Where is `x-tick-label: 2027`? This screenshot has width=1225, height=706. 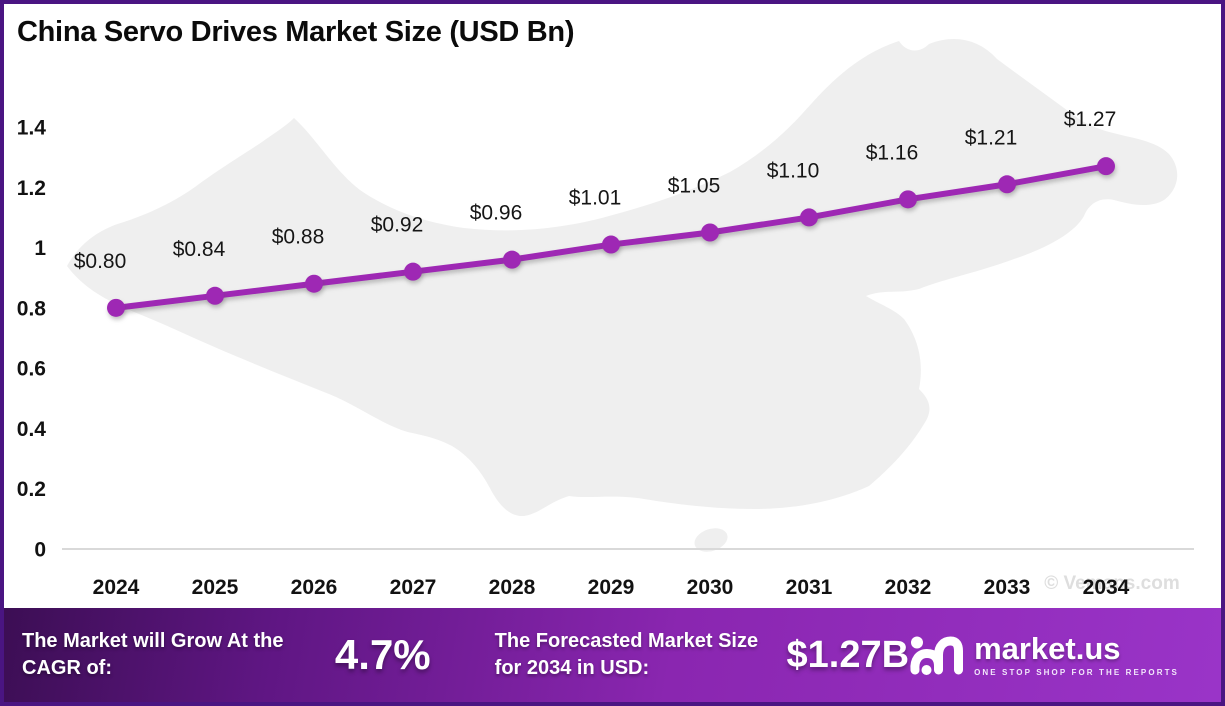
x-tick-label: 2027 is located at coordinates (413, 587).